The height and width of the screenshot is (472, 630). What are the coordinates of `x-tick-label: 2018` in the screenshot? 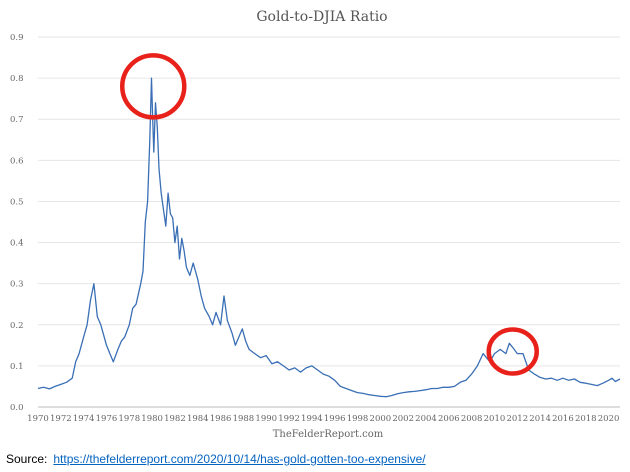 It's located at (586, 419).